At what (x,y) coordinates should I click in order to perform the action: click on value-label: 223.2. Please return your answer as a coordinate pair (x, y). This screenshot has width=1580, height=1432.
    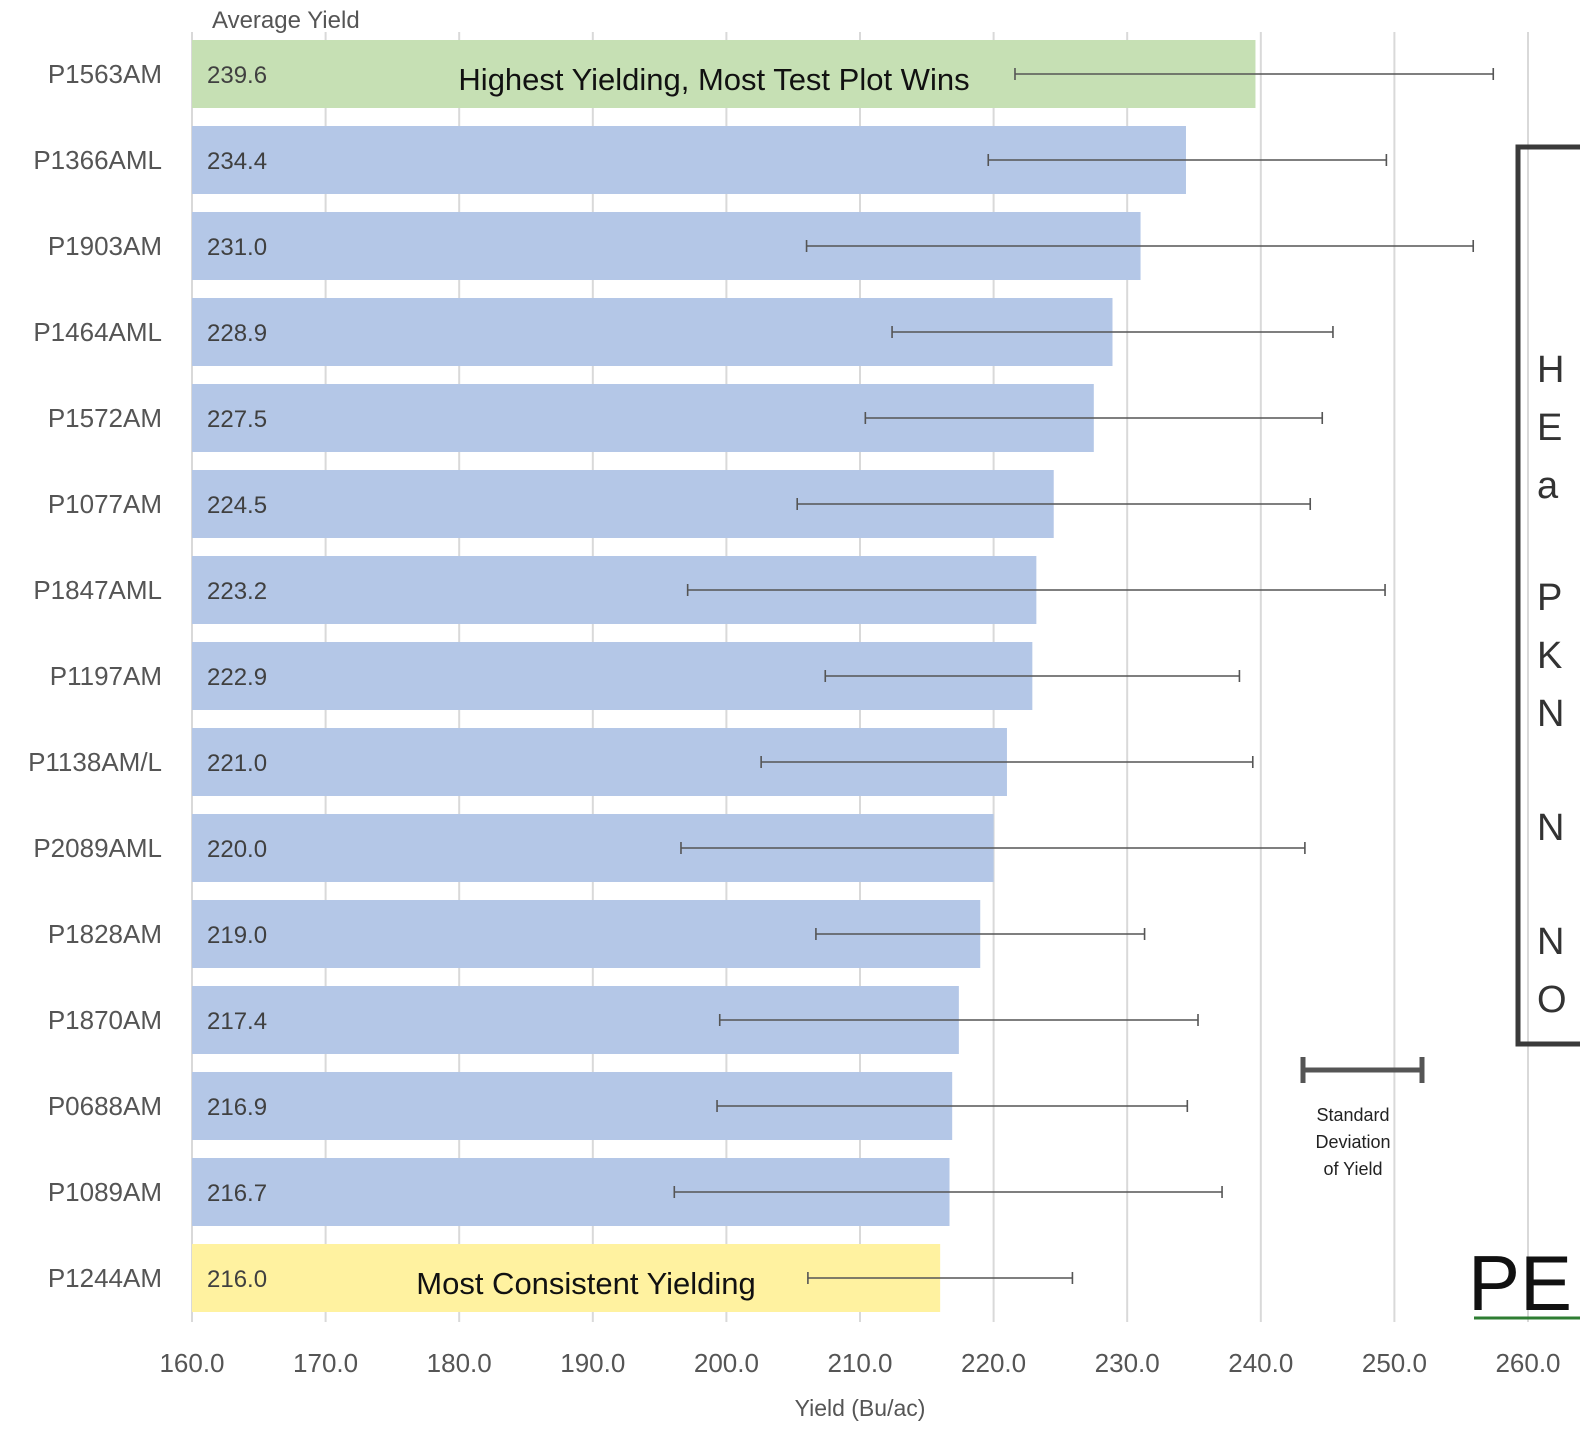
    Looking at the image, I should click on (237, 591).